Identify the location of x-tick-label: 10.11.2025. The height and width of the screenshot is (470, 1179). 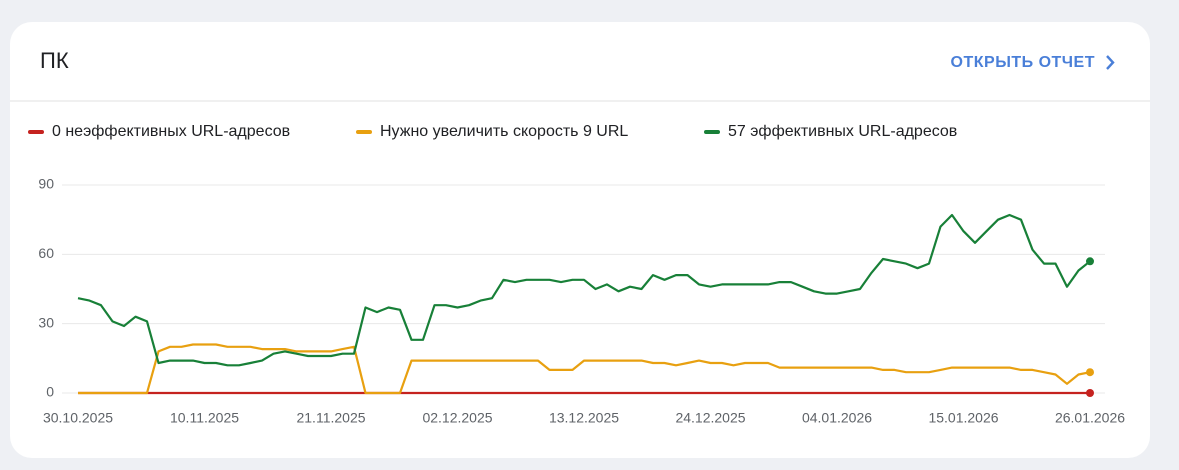
(204, 418).